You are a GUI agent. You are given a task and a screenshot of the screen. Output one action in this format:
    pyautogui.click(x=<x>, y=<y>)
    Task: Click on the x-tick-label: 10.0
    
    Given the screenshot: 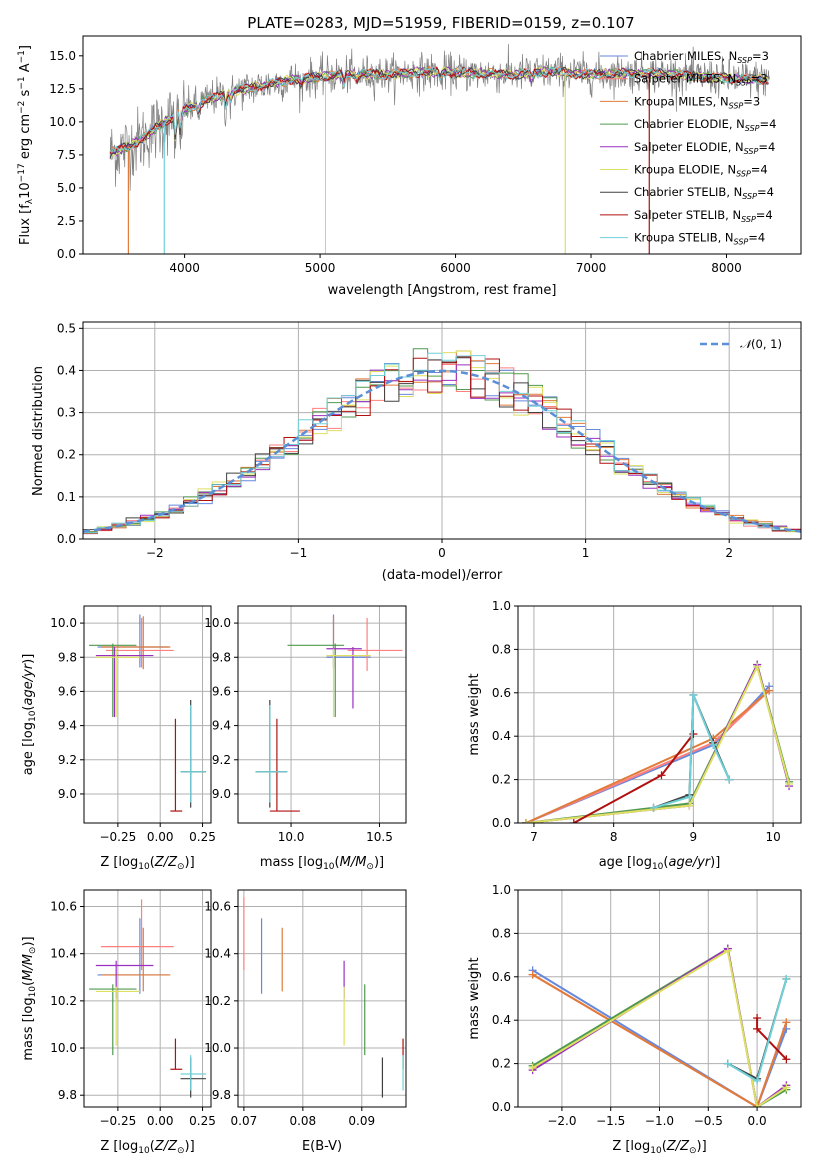 What is the action you would take?
    pyautogui.click(x=291, y=837)
    